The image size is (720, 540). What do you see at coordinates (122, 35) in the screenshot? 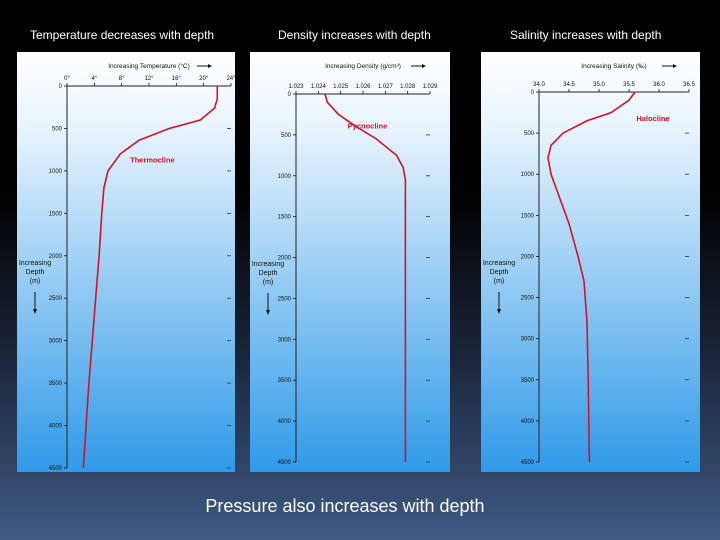
I see `temperature-panel-title: Temperature decreases with depth` at bounding box center [122, 35].